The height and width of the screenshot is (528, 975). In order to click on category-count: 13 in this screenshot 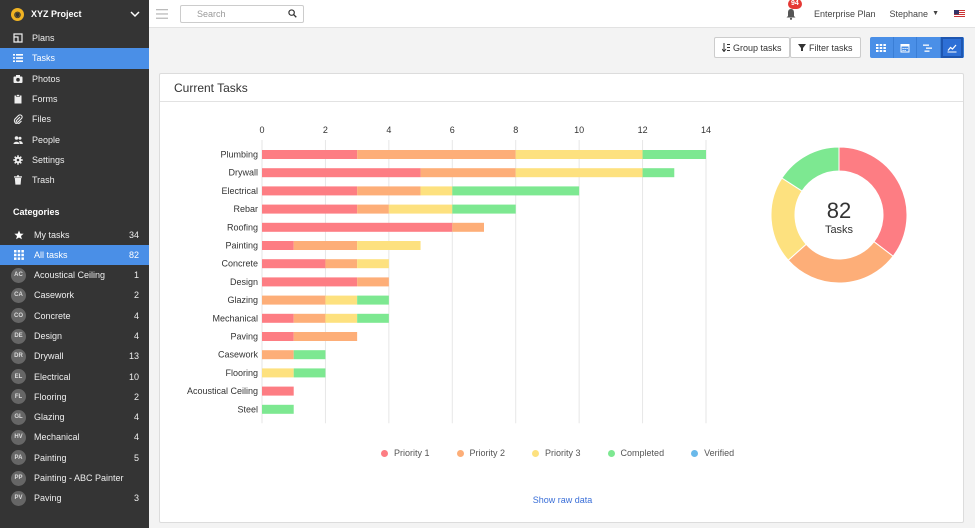, I will do `click(133, 356)`.